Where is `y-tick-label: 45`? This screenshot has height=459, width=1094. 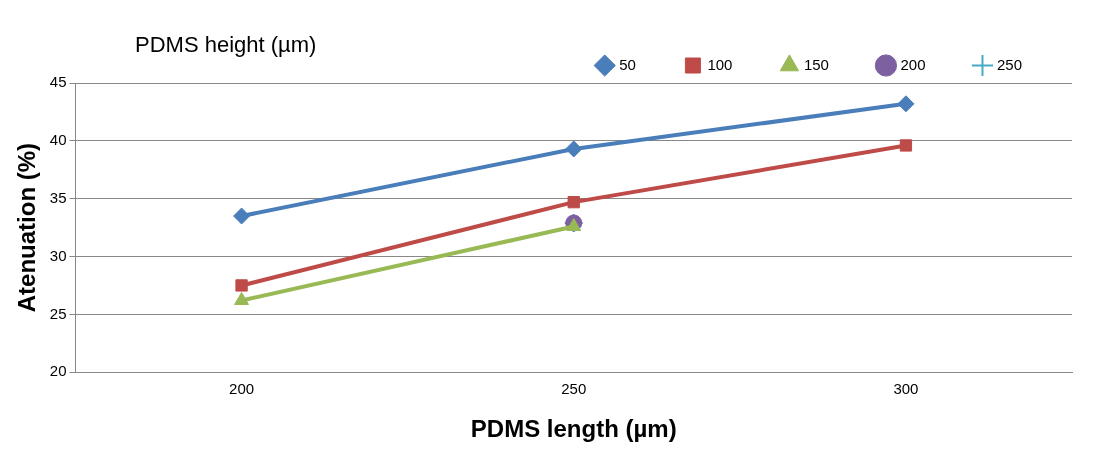
y-tick-label: 45 is located at coordinates (58, 82).